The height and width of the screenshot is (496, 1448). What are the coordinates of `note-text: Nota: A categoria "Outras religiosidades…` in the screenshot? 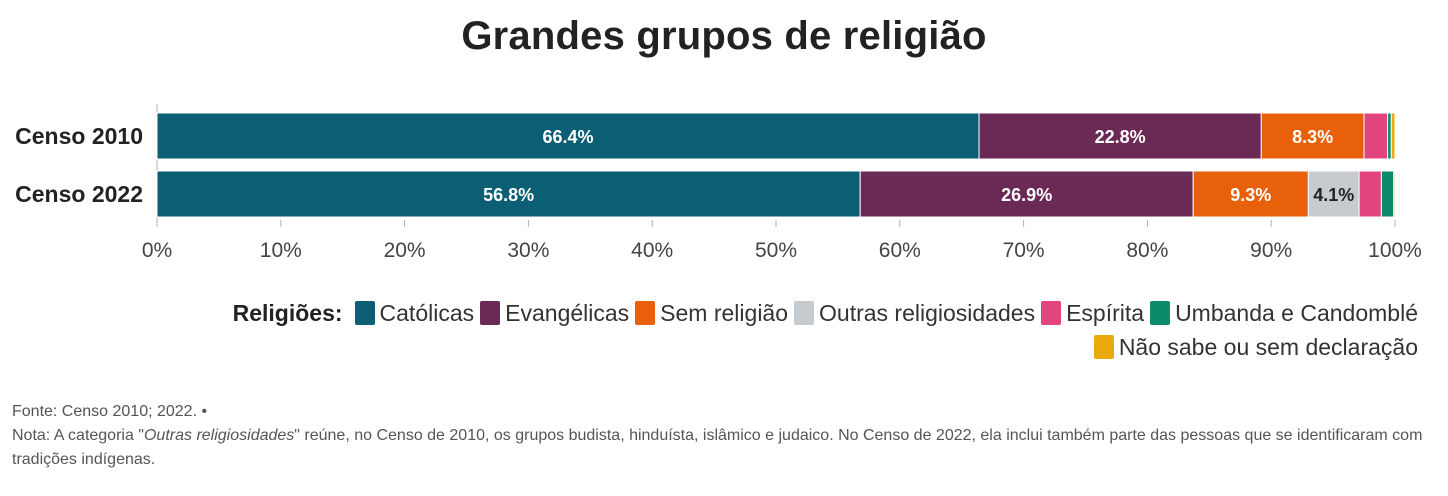 It's located at (724, 448).